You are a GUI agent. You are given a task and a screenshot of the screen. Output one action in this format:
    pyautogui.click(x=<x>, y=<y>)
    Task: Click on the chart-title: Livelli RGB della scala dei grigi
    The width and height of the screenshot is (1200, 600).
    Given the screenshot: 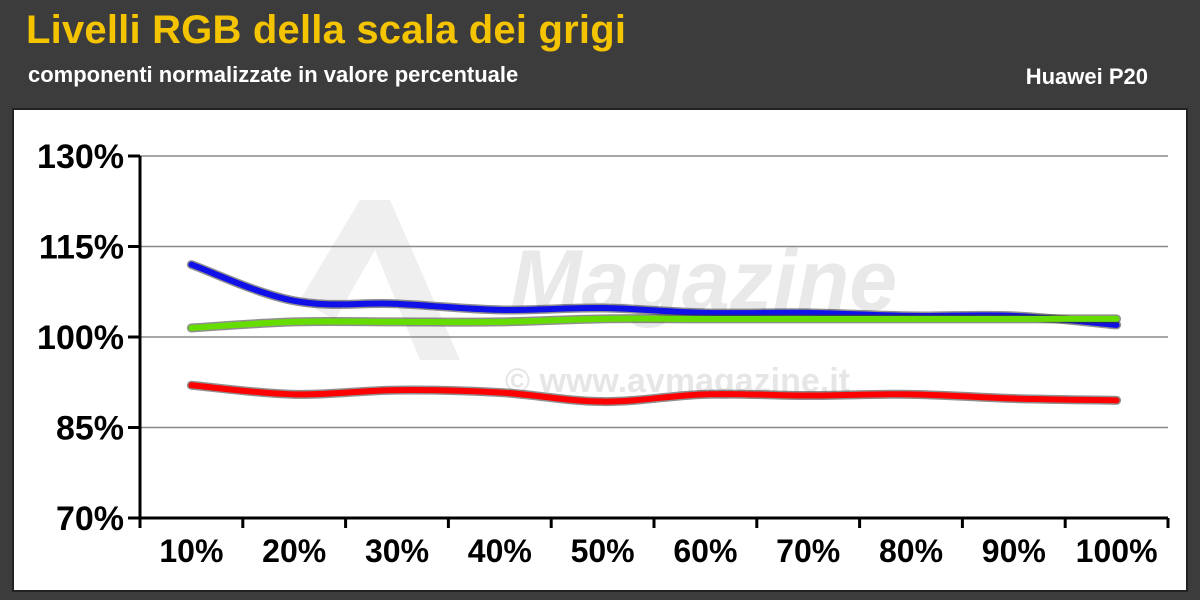 What is the action you would take?
    pyautogui.click(x=326, y=30)
    